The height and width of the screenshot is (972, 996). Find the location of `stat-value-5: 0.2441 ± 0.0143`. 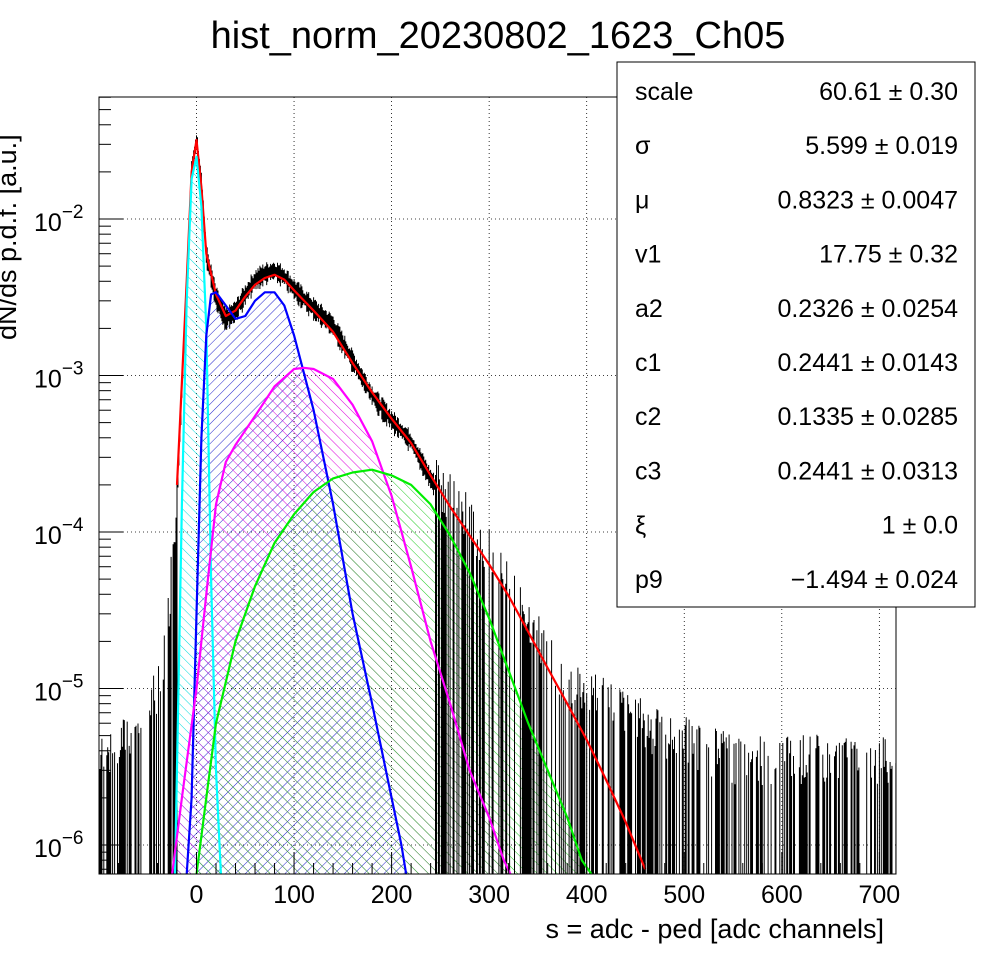

stat-value-5: 0.2441 ± 0.0143 is located at coordinates (867, 363).